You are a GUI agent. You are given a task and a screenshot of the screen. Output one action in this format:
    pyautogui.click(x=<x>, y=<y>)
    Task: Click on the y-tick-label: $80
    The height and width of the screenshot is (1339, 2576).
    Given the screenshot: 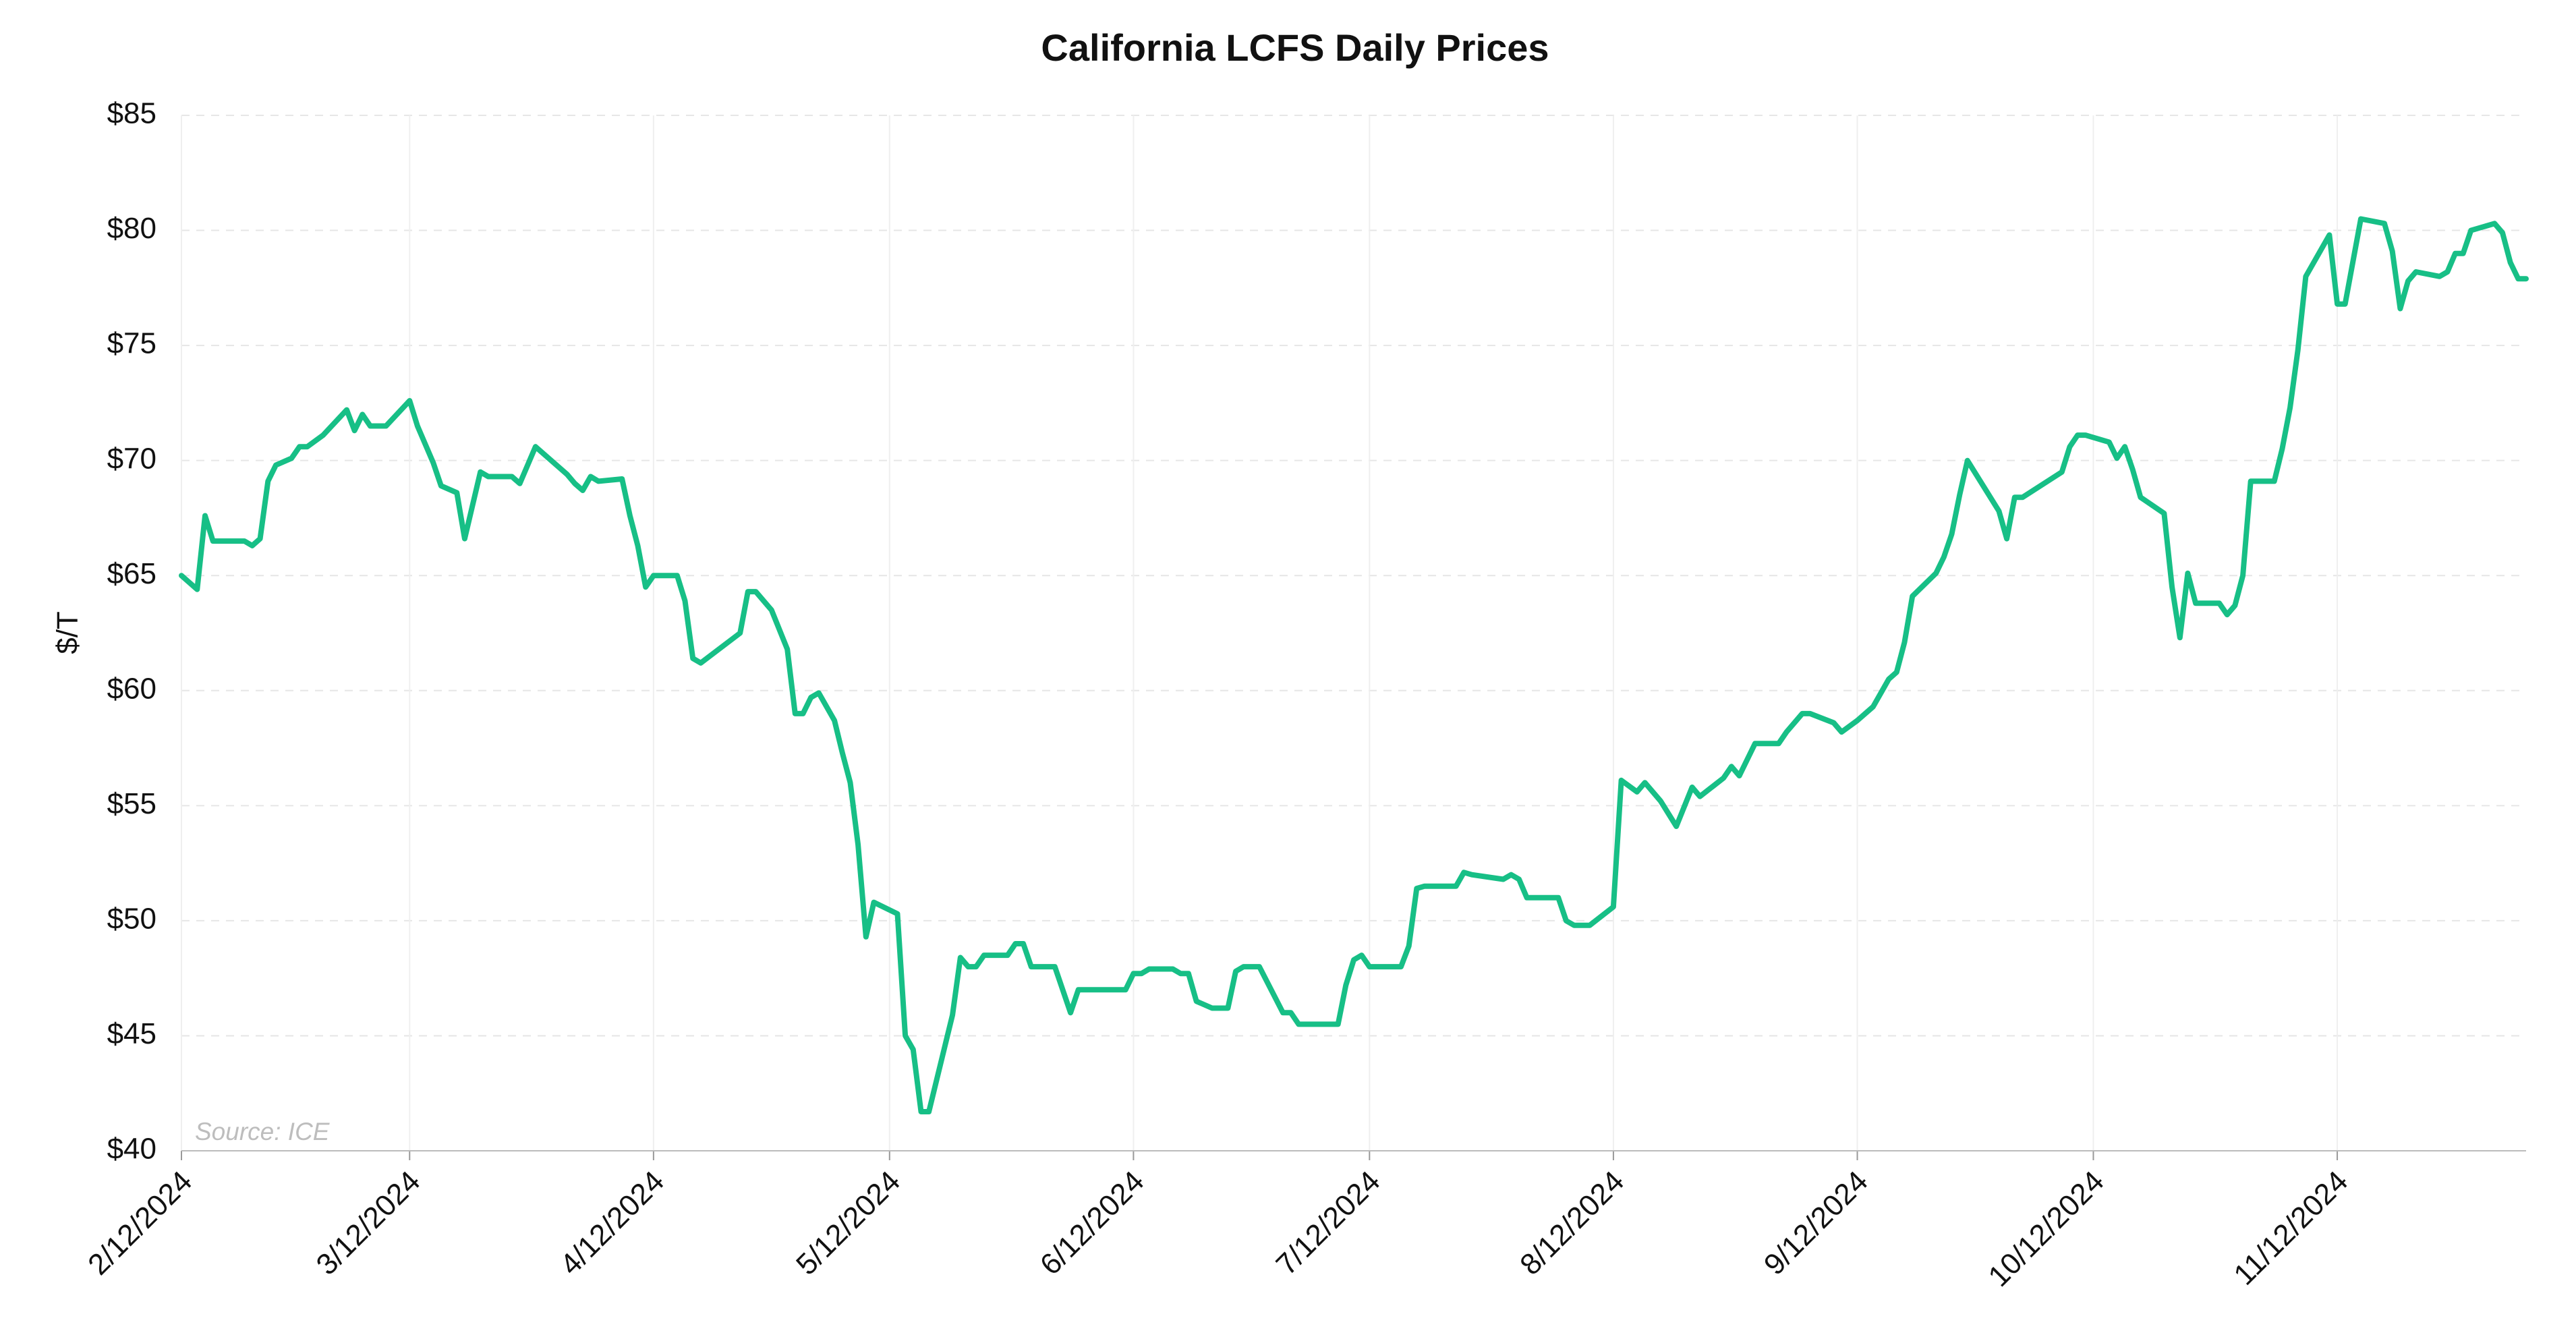 What is the action you would take?
    pyautogui.click(x=131, y=228)
    